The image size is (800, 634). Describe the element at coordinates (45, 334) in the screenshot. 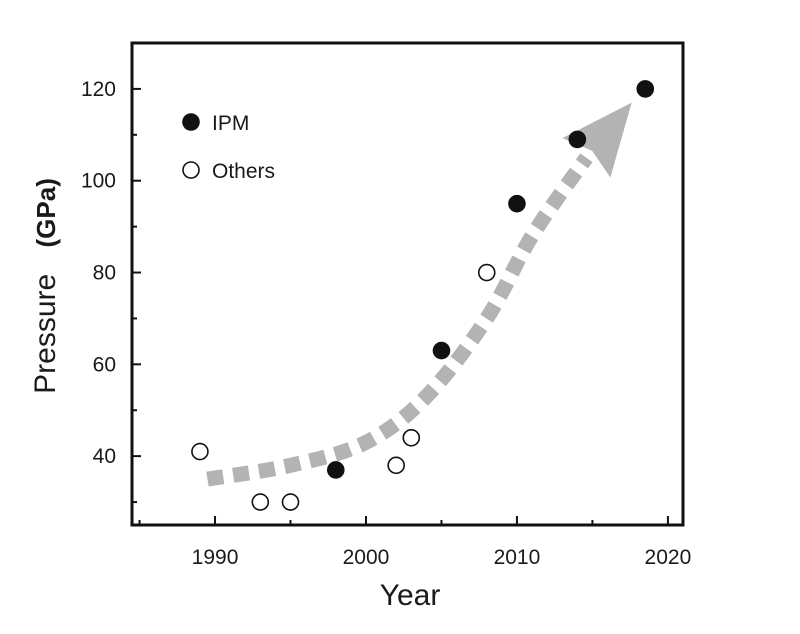

I see `y-axis-title-main: Pressure` at that location.